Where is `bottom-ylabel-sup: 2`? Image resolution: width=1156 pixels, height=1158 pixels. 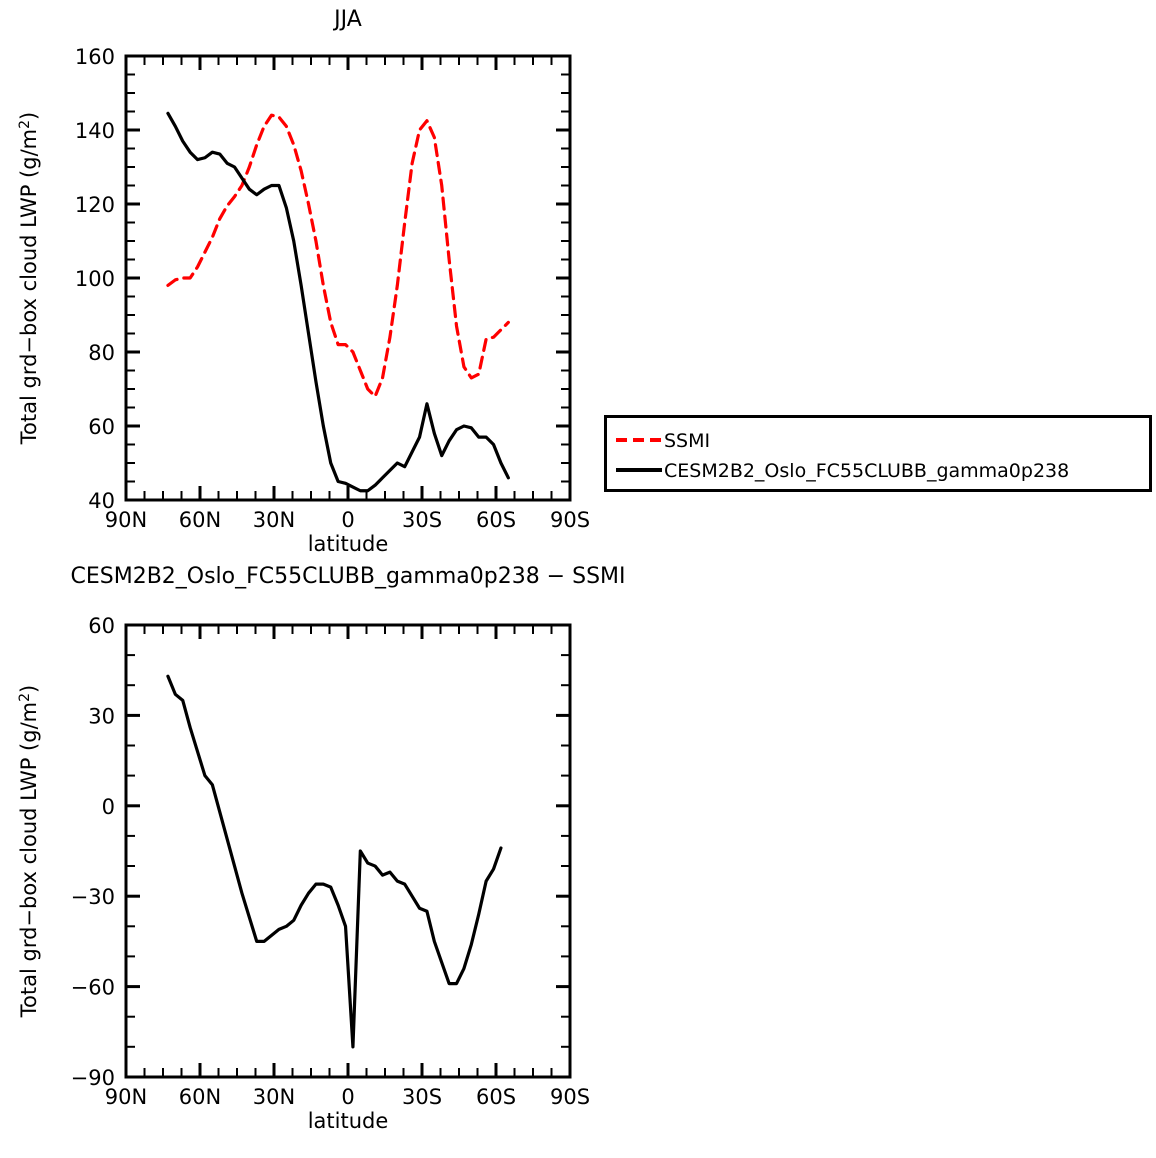 bottom-ylabel-sup: 2 is located at coordinates (25, 697).